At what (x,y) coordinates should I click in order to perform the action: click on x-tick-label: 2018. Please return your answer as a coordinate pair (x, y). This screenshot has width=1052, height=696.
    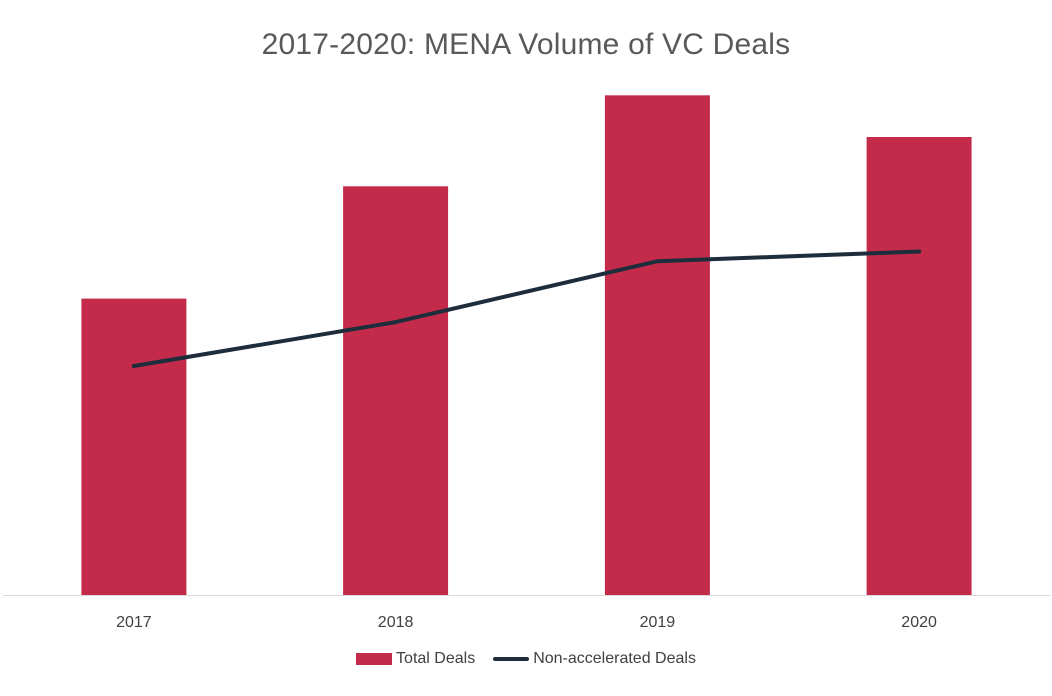
    Looking at the image, I should click on (396, 622).